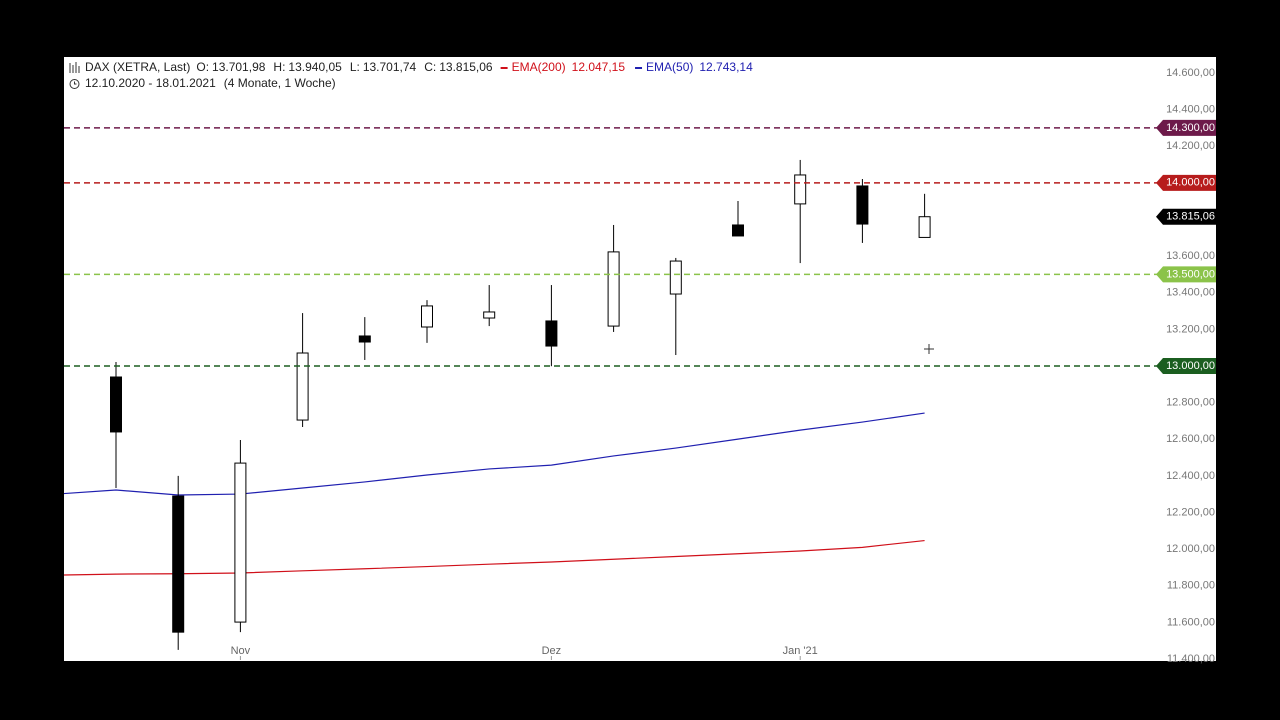  I want to click on ohlc-value: 13.940,05, so click(315, 67).